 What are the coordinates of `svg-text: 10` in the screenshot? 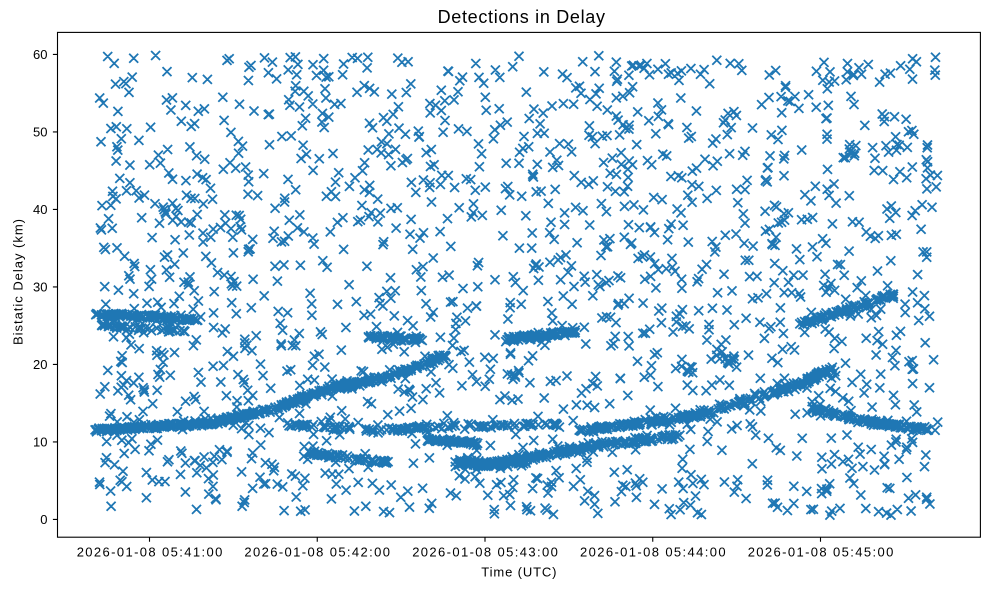 It's located at (40, 442).